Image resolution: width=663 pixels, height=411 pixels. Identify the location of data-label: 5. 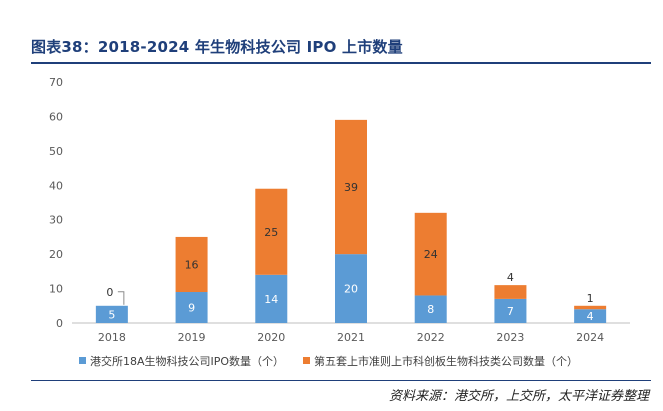
(111, 314).